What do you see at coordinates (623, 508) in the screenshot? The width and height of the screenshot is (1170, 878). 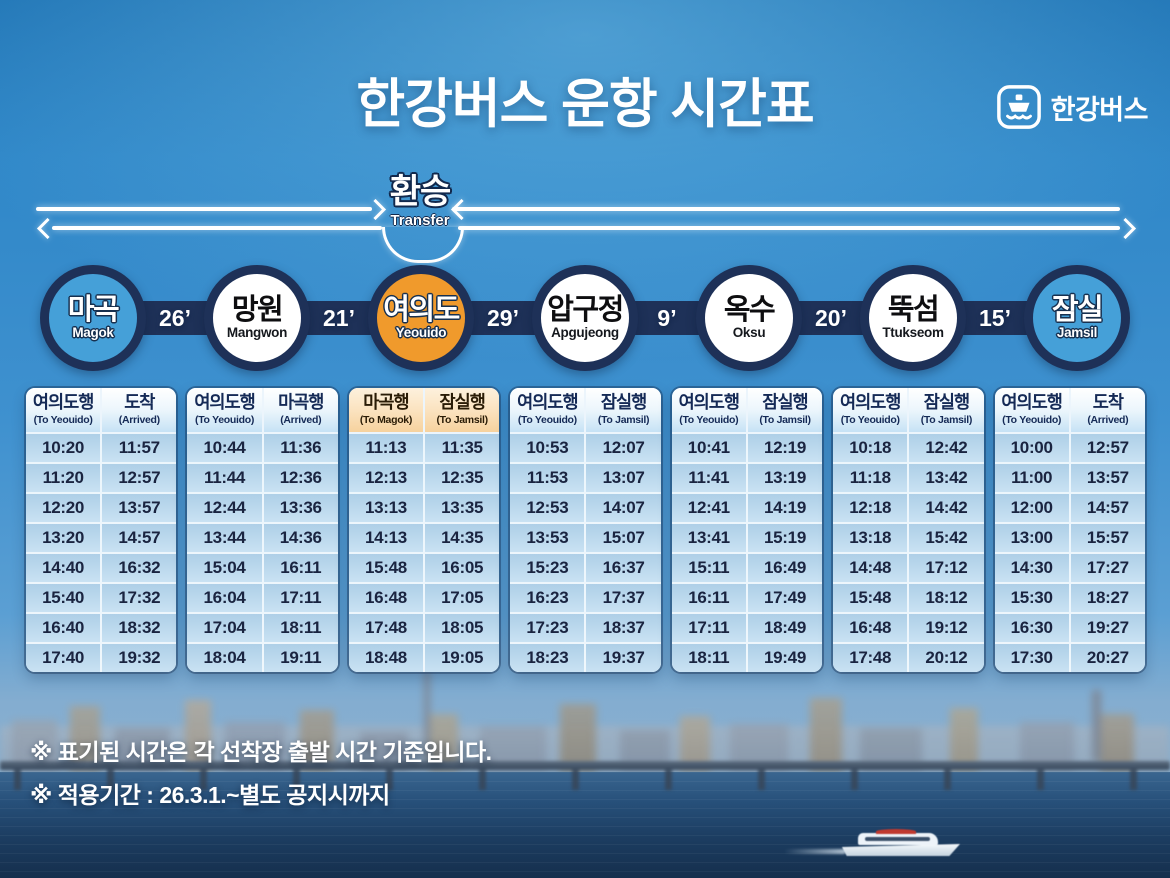 I see `time-cell: 14:07` at bounding box center [623, 508].